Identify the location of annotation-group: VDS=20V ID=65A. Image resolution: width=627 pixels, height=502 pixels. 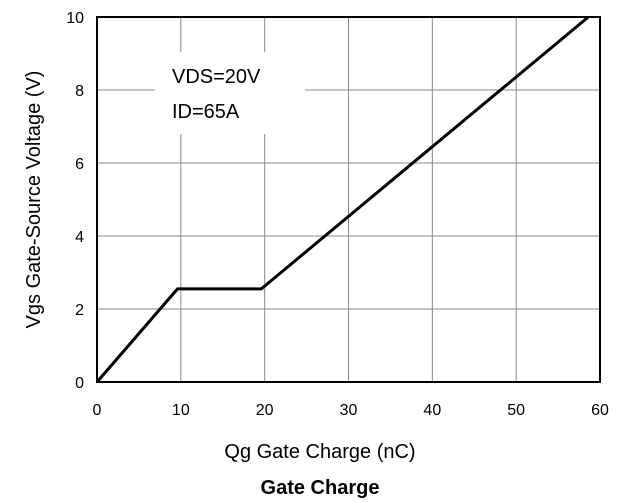
(216, 94).